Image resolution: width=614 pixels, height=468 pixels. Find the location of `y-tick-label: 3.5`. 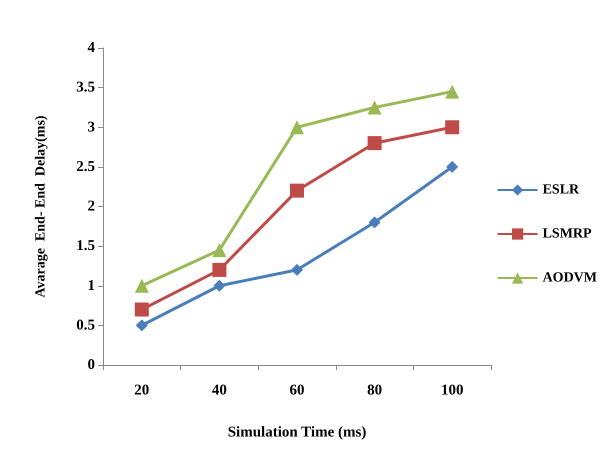

y-tick-label: 3.5 is located at coordinates (85, 88).